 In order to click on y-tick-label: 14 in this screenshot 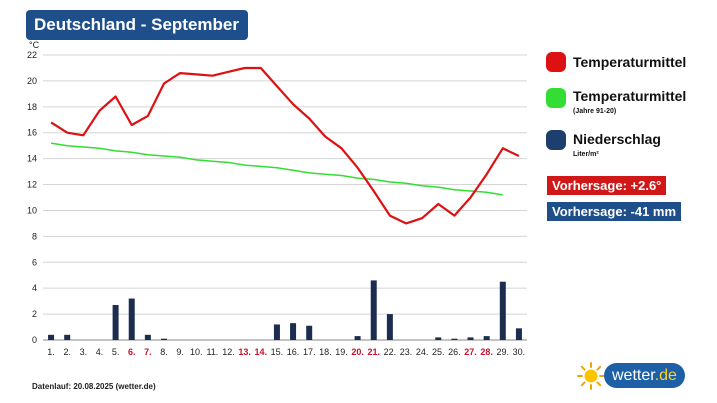, I will do `click(32, 159)`.